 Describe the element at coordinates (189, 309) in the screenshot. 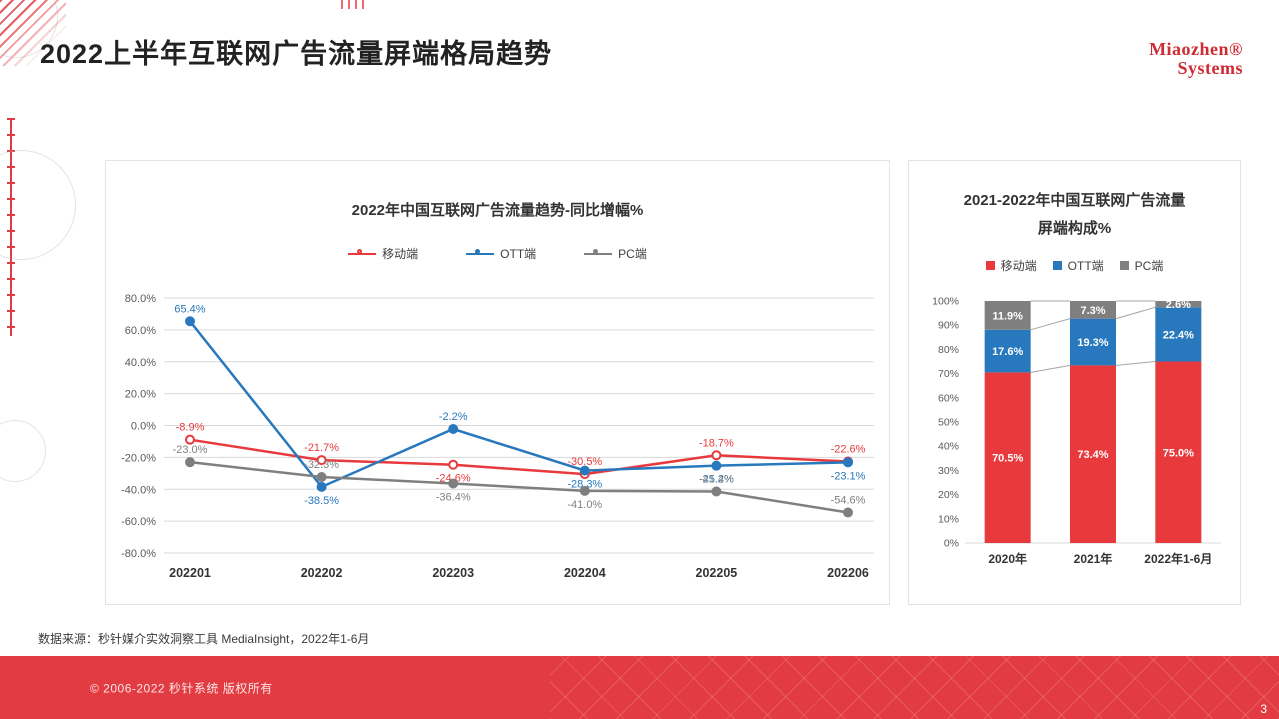

I see `svg-text: 65.4%` at that location.